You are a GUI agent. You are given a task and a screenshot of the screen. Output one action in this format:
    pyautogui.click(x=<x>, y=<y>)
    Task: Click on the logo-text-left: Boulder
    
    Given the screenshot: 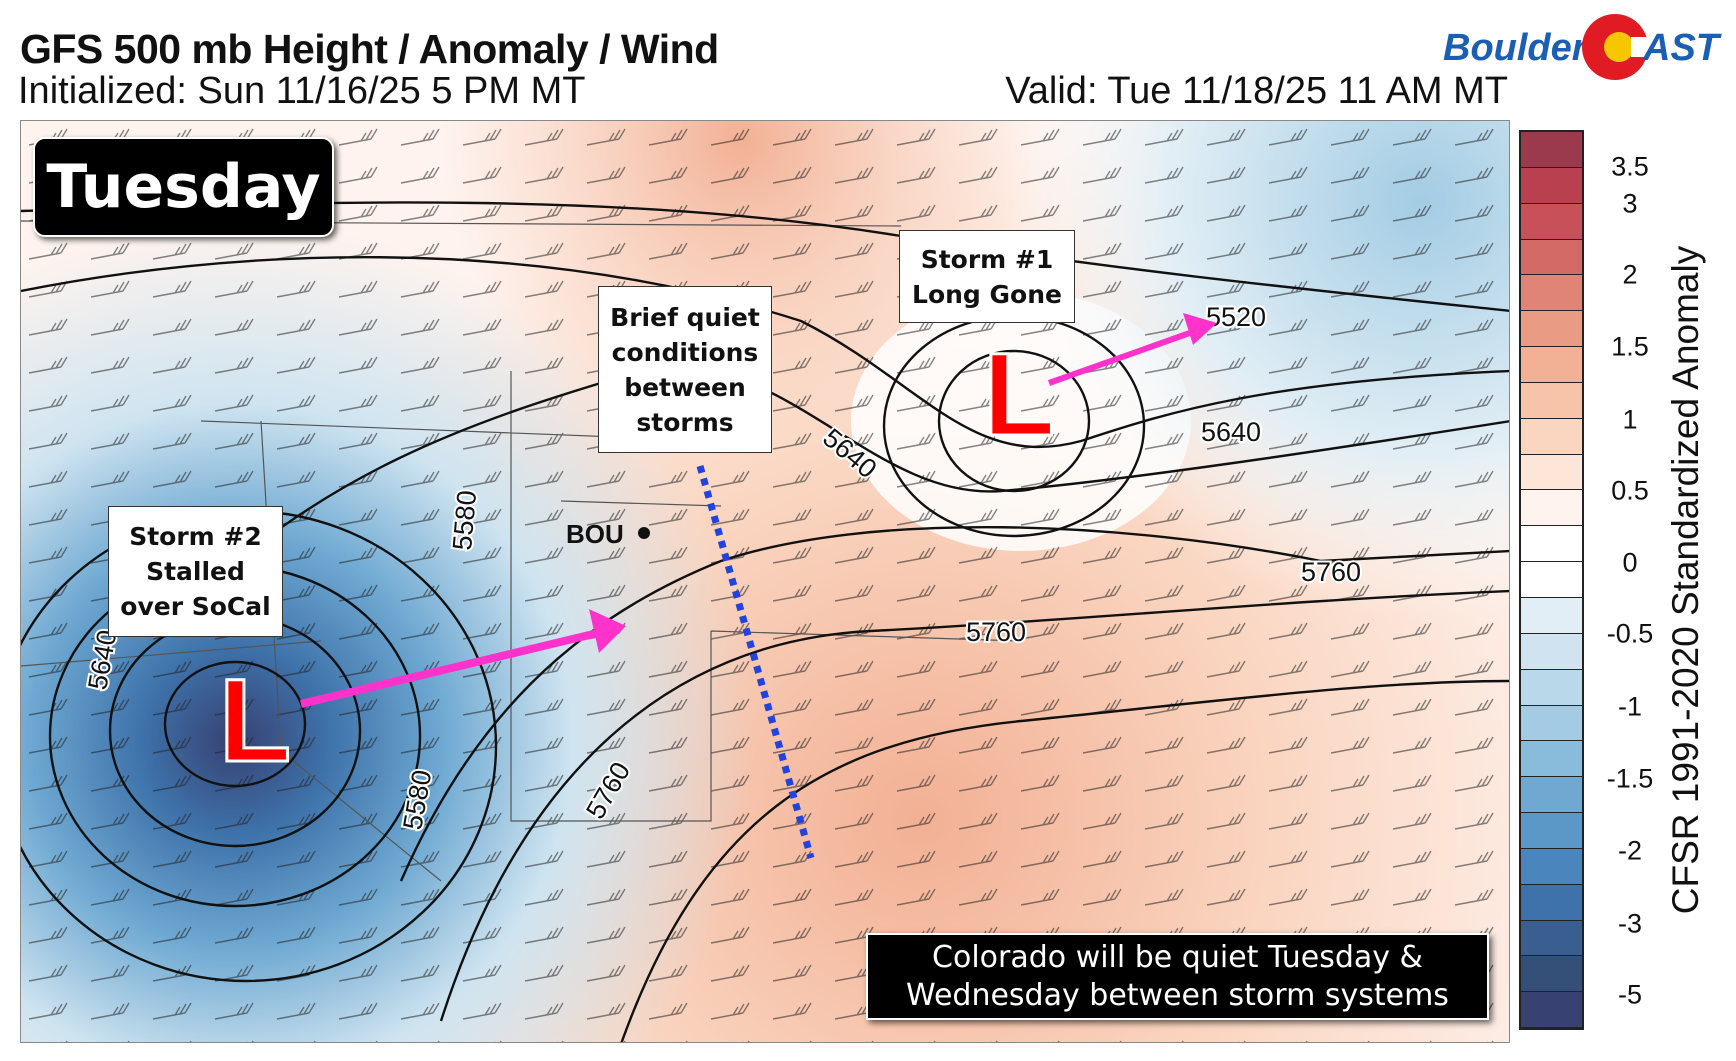 What is the action you would take?
    pyautogui.click(x=1516, y=48)
    